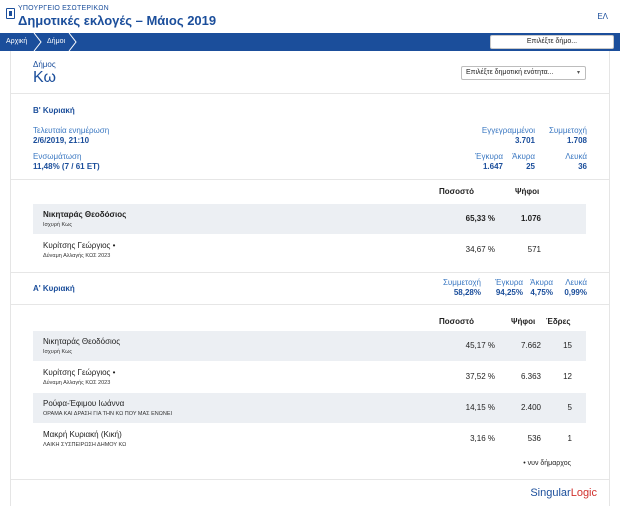 The image size is (620, 506). What do you see at coordinates (480, 407) in the screenshot?
I see `candidate-percent: 14,15 %` at bounding box center [480, 407].